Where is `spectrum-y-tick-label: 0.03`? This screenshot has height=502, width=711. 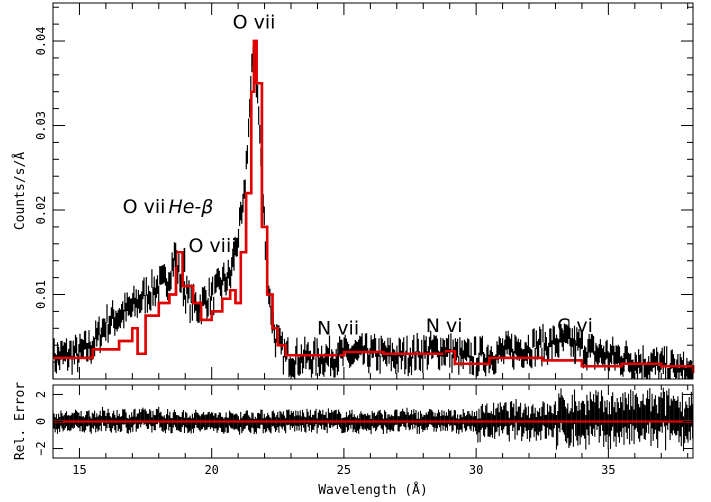 spectrum-y-tick-label: 0.03 is located at coordinates (41, 125).